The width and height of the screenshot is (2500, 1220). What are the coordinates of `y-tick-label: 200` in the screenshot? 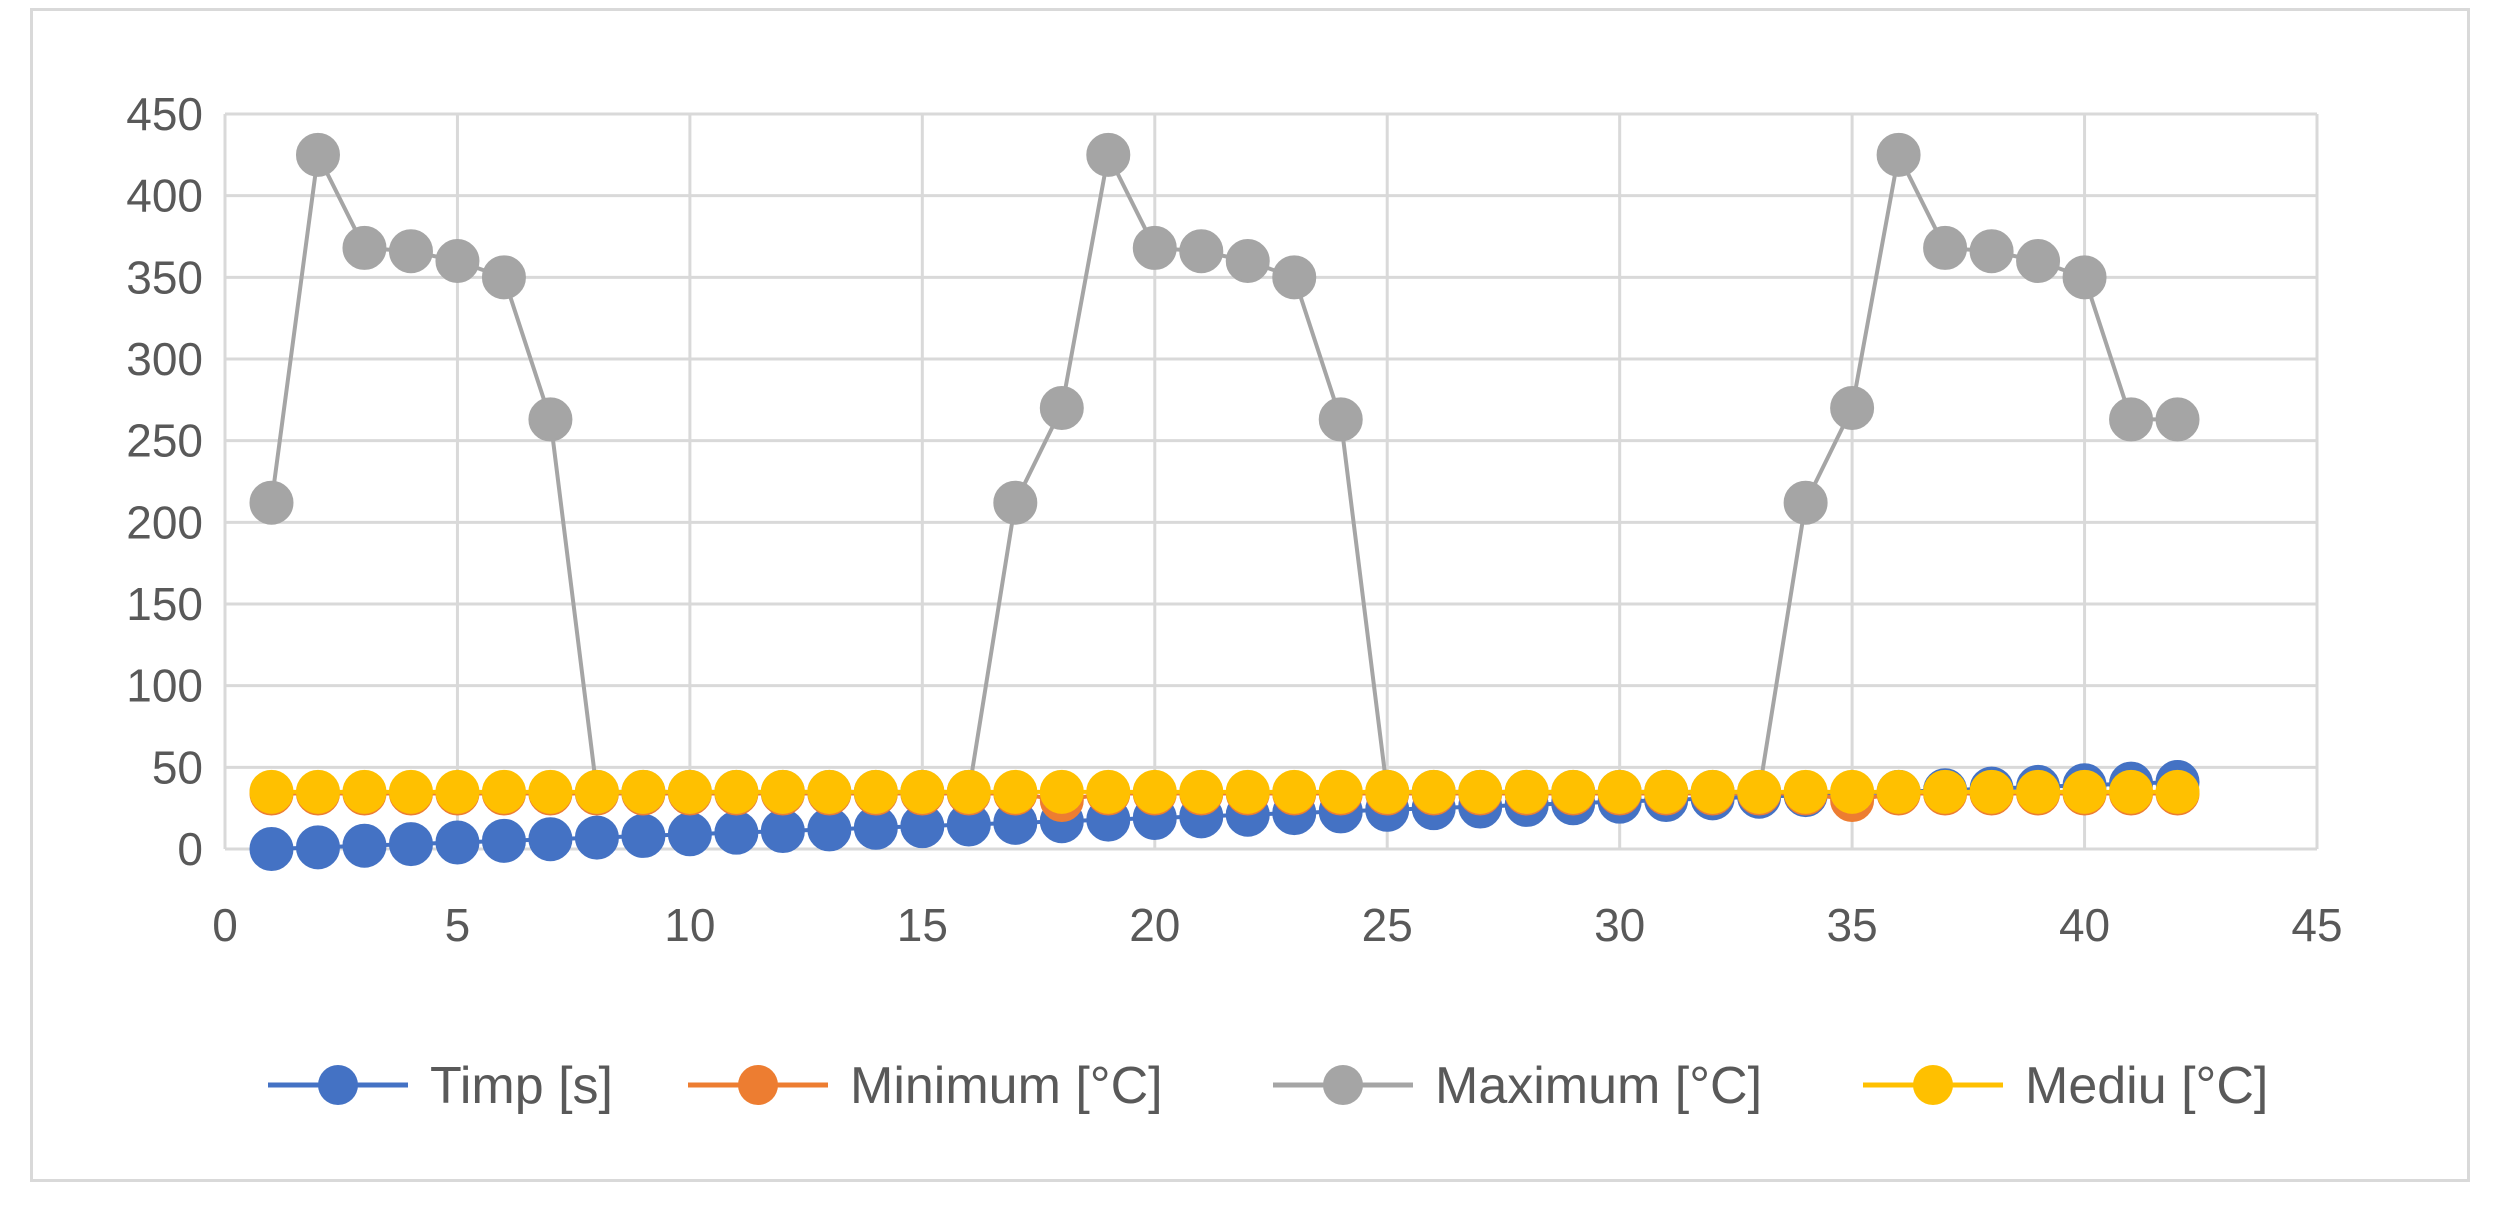 It's located at (164, 522).